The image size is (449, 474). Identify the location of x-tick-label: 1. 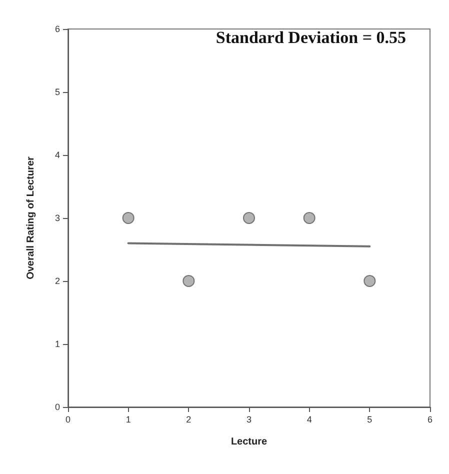
(128, 419).